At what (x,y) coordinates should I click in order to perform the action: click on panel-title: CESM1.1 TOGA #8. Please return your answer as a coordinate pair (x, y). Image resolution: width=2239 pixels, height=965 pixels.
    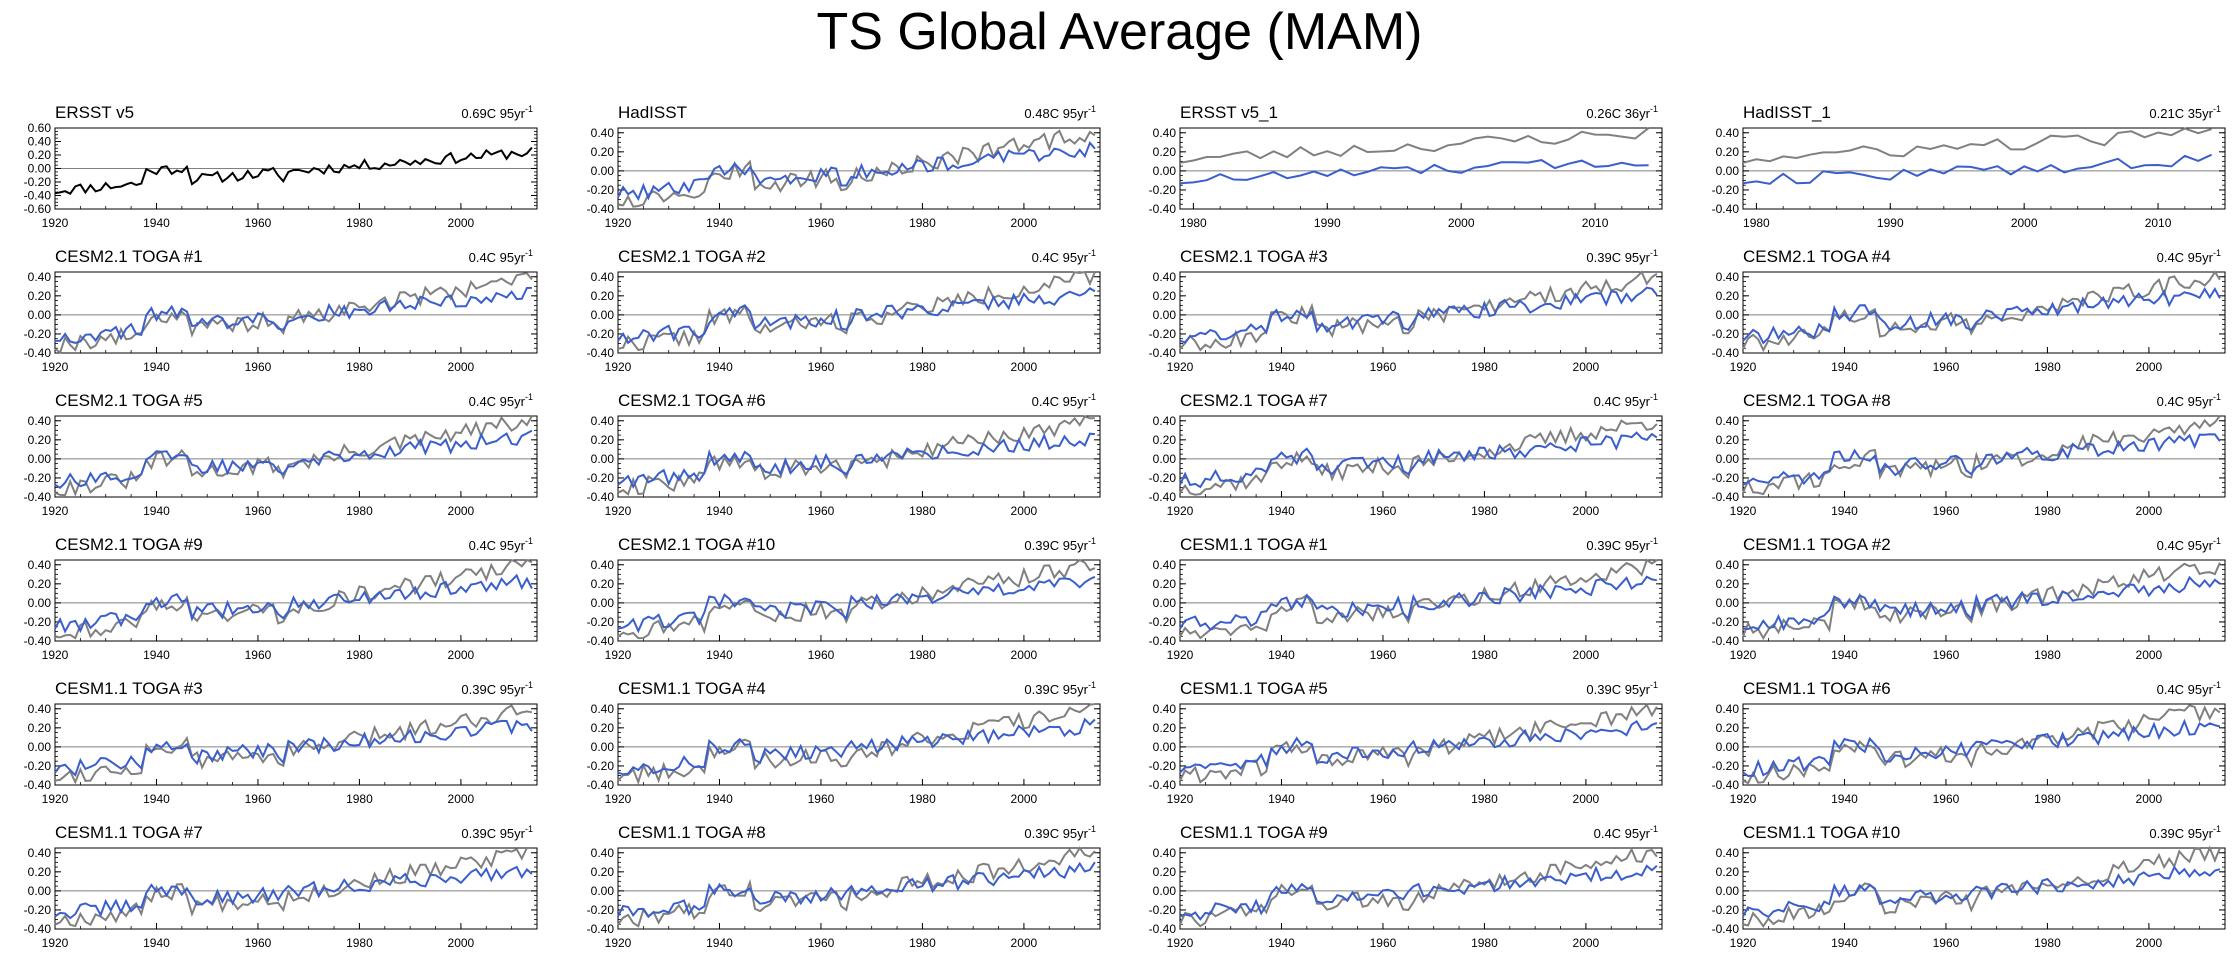
    Looking at the image, I should click on (692, 832).